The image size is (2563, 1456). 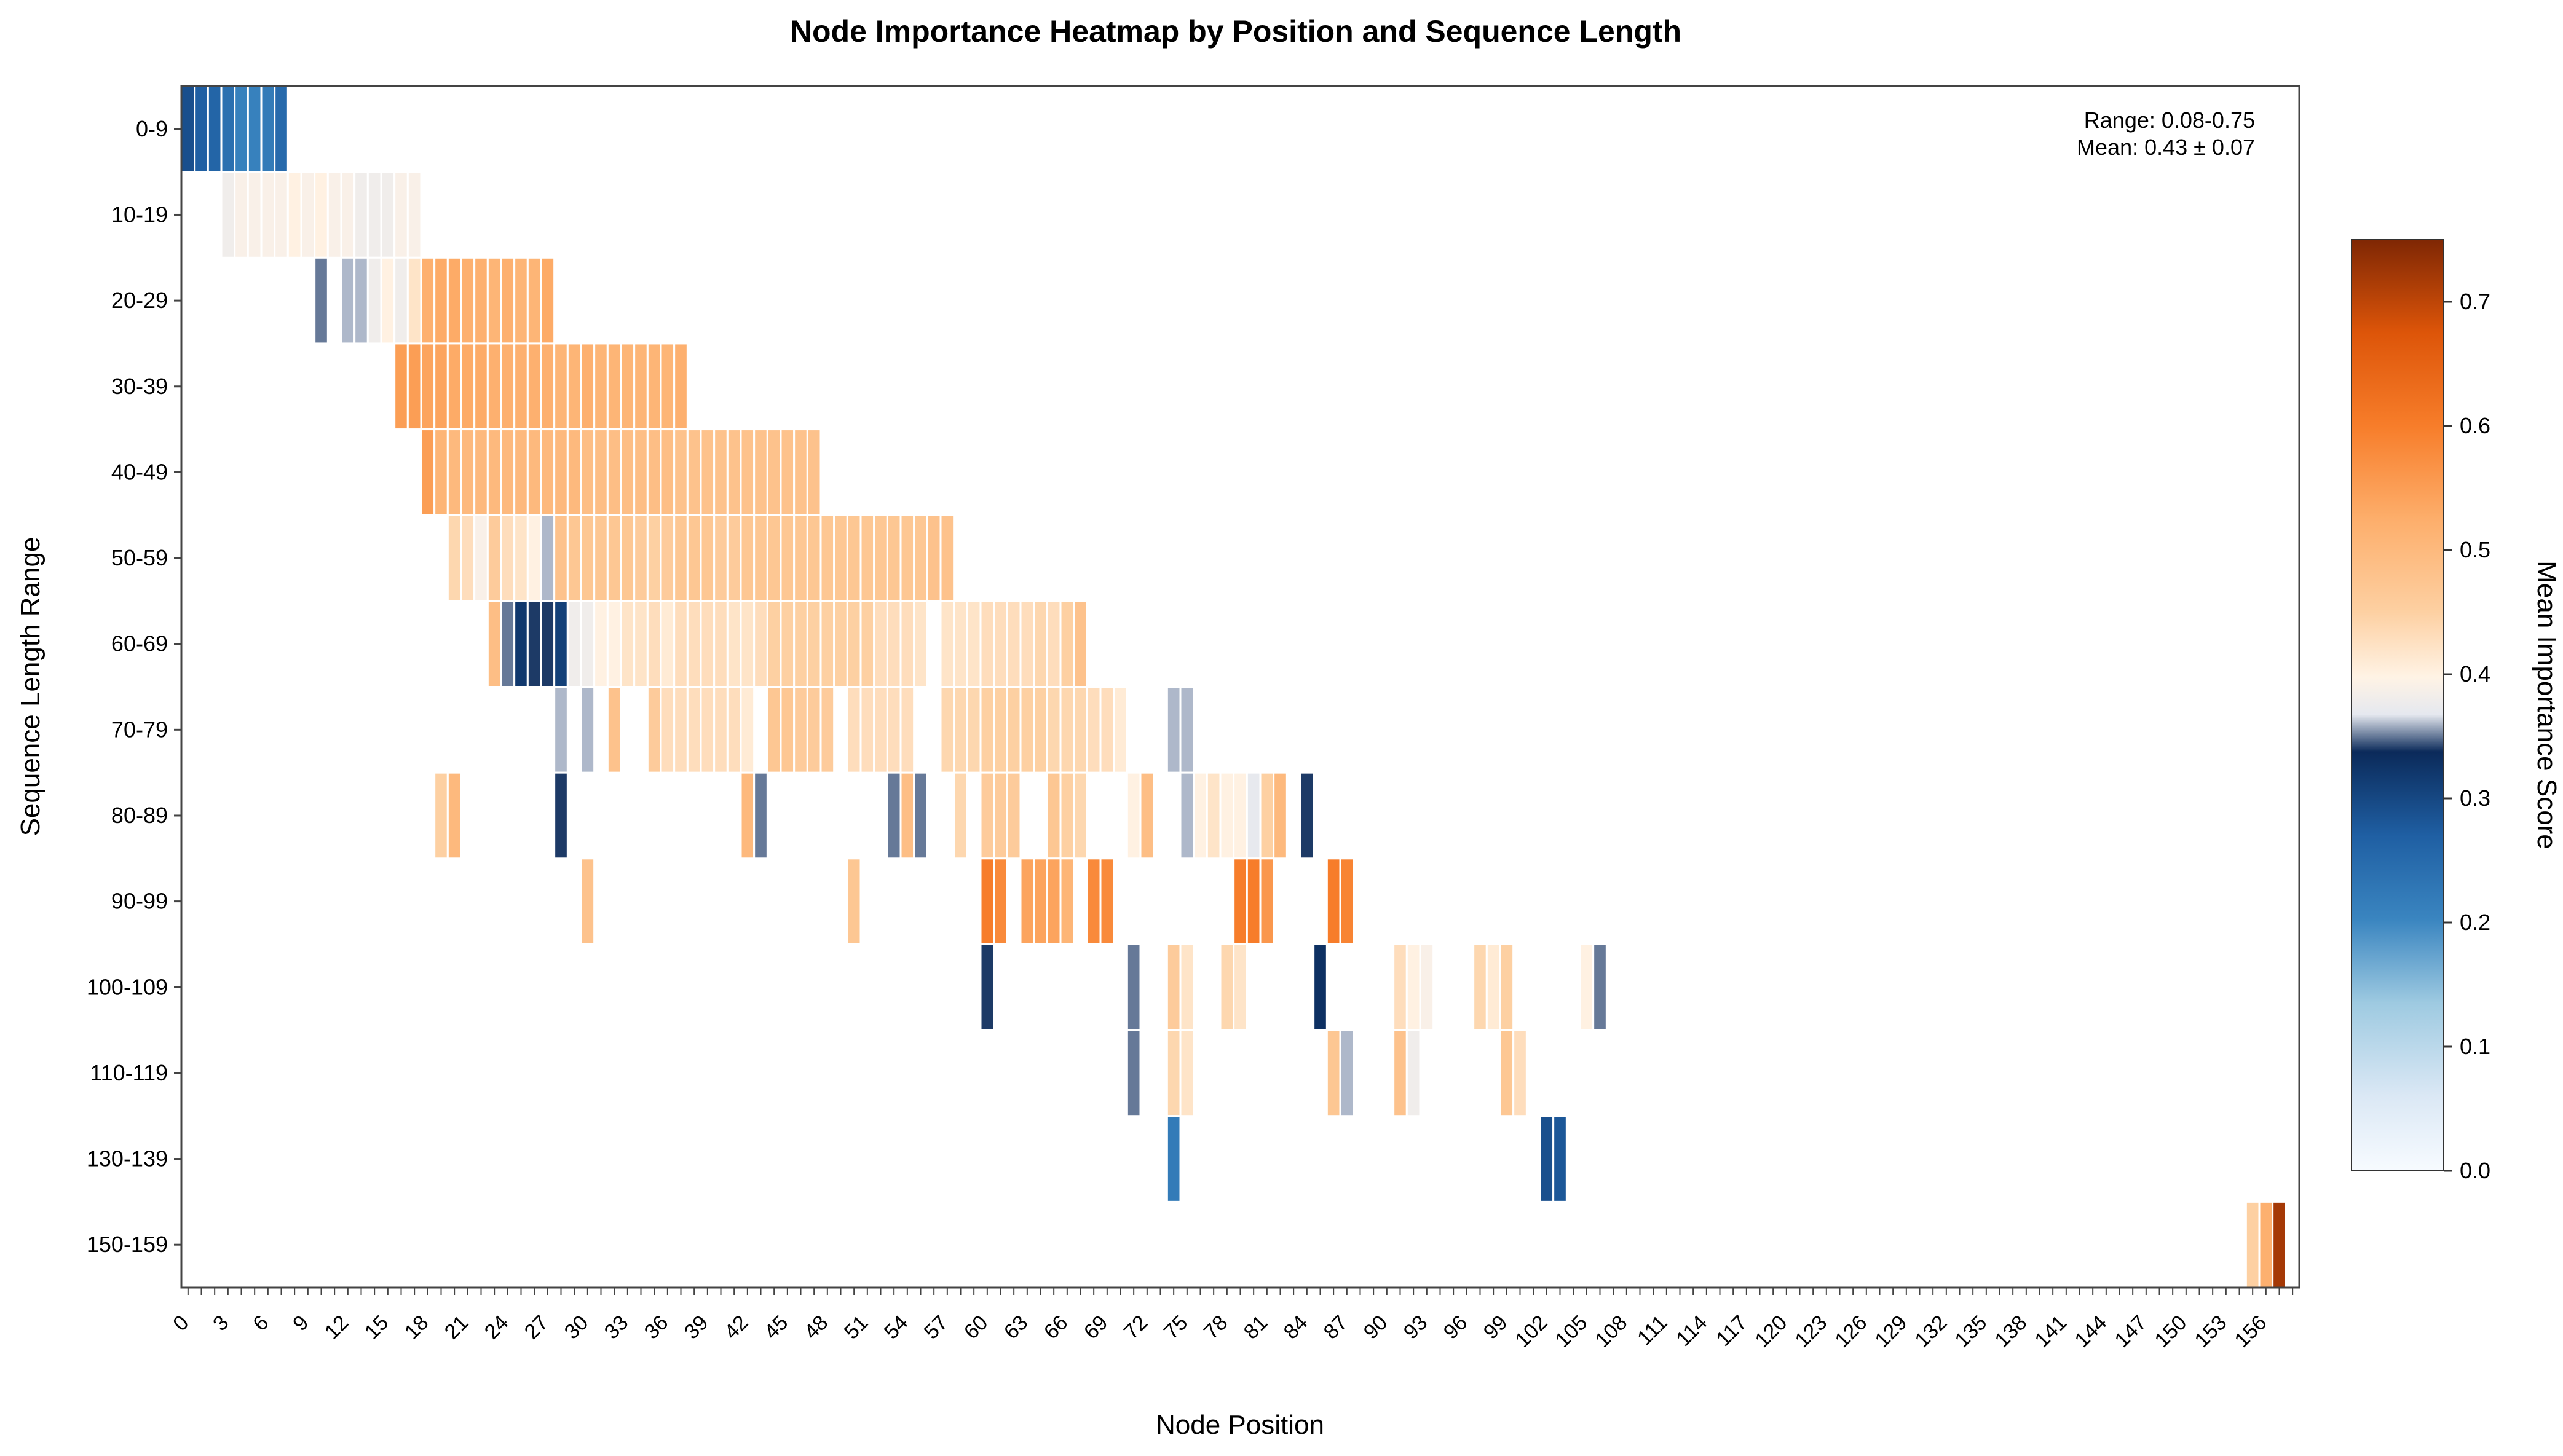 What do you see at coordinates (936, 1327) in the screenshot?
I see `x-tick-label: 57` at bounding box center [936, 1327].